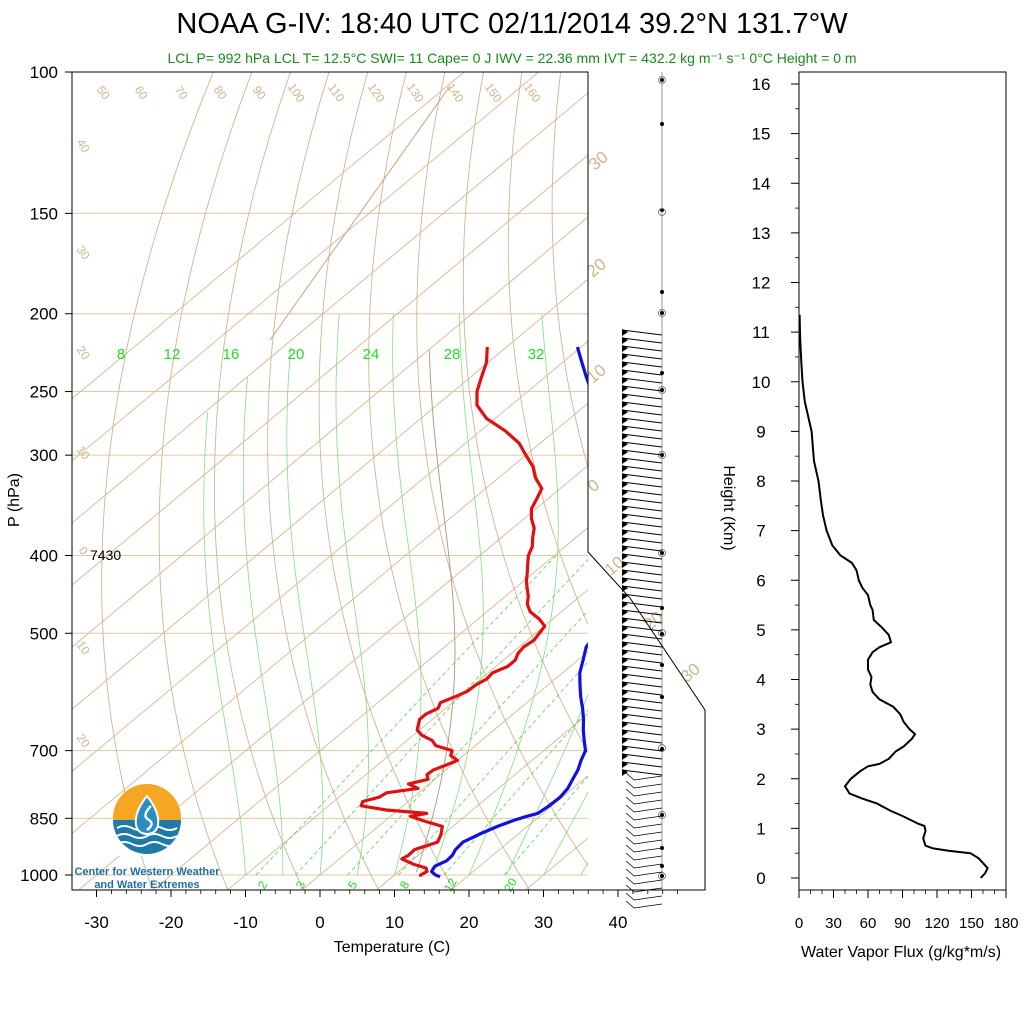 The height and width of the screenshot is (1024, 1024). What do you see at coordinates (171, 922) in the screenshot?
I see `x-tick-label: -20` at bounding box center [171, 922].